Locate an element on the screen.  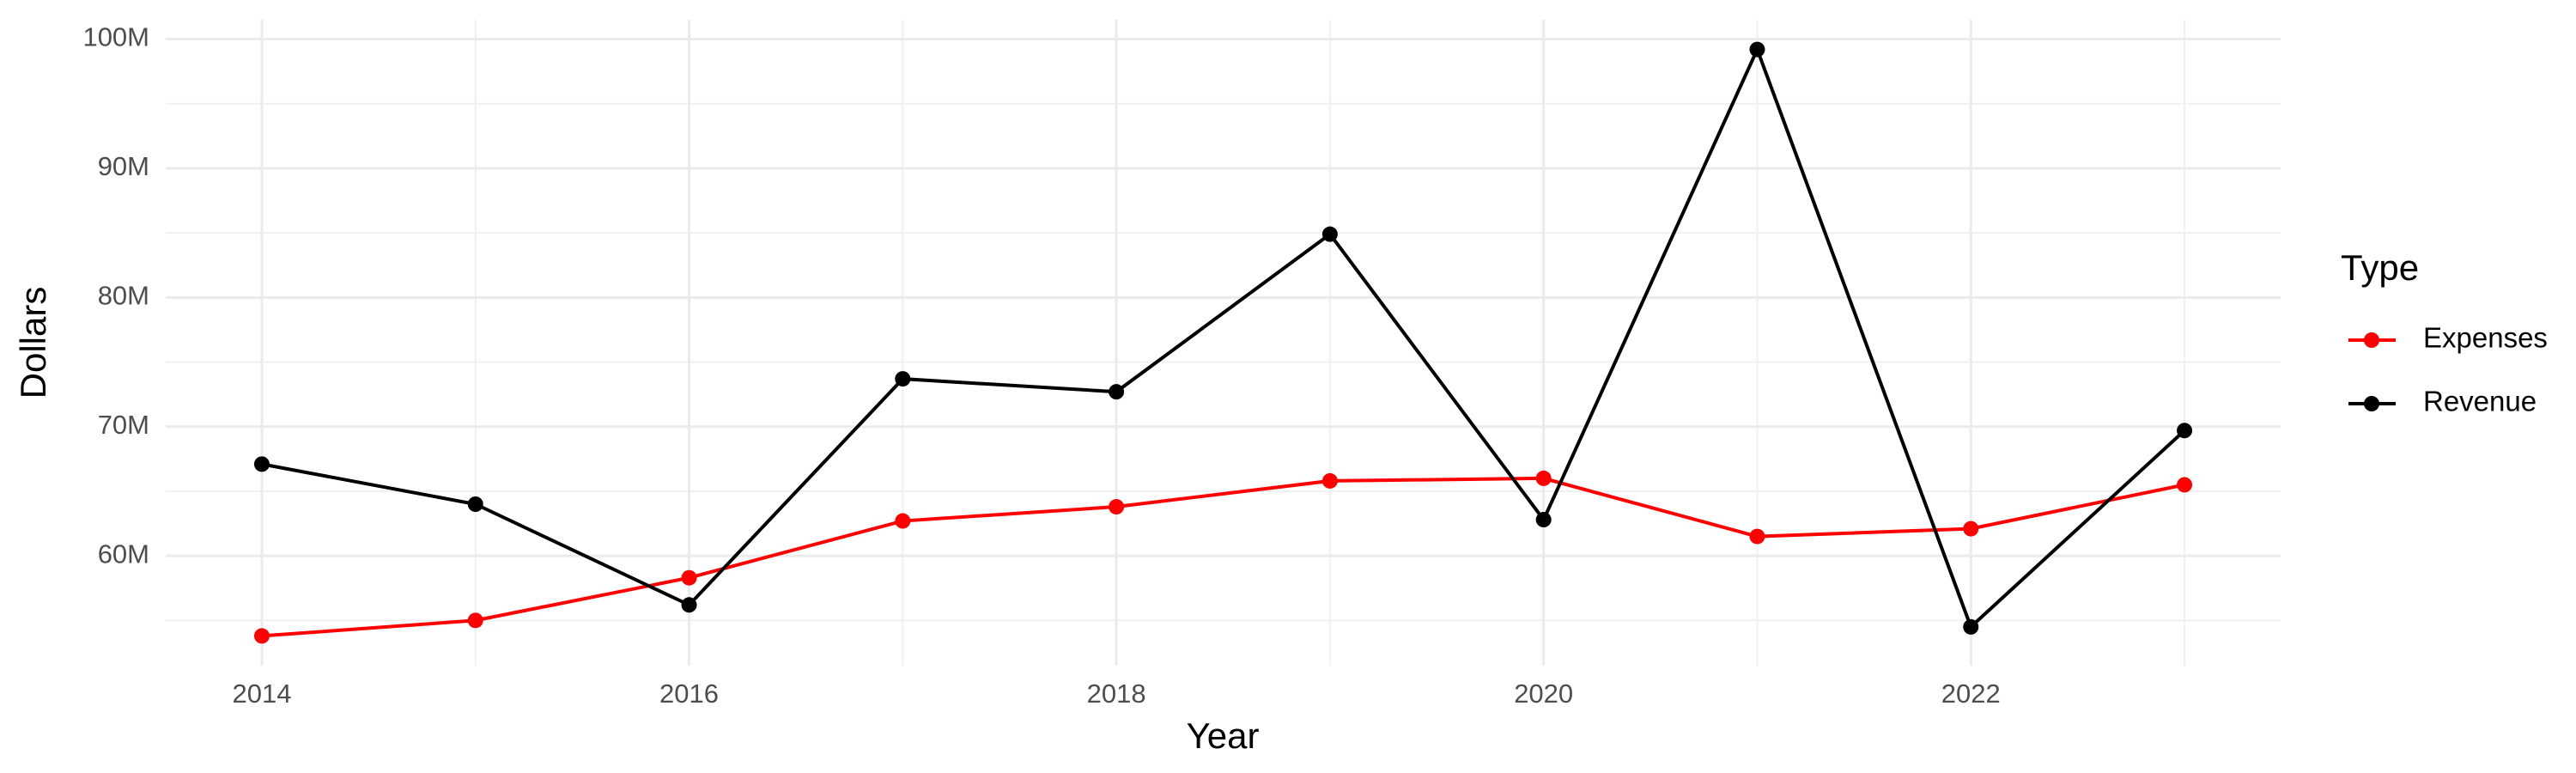
y-tick-label: 70M is located at coordinates (123, 425).